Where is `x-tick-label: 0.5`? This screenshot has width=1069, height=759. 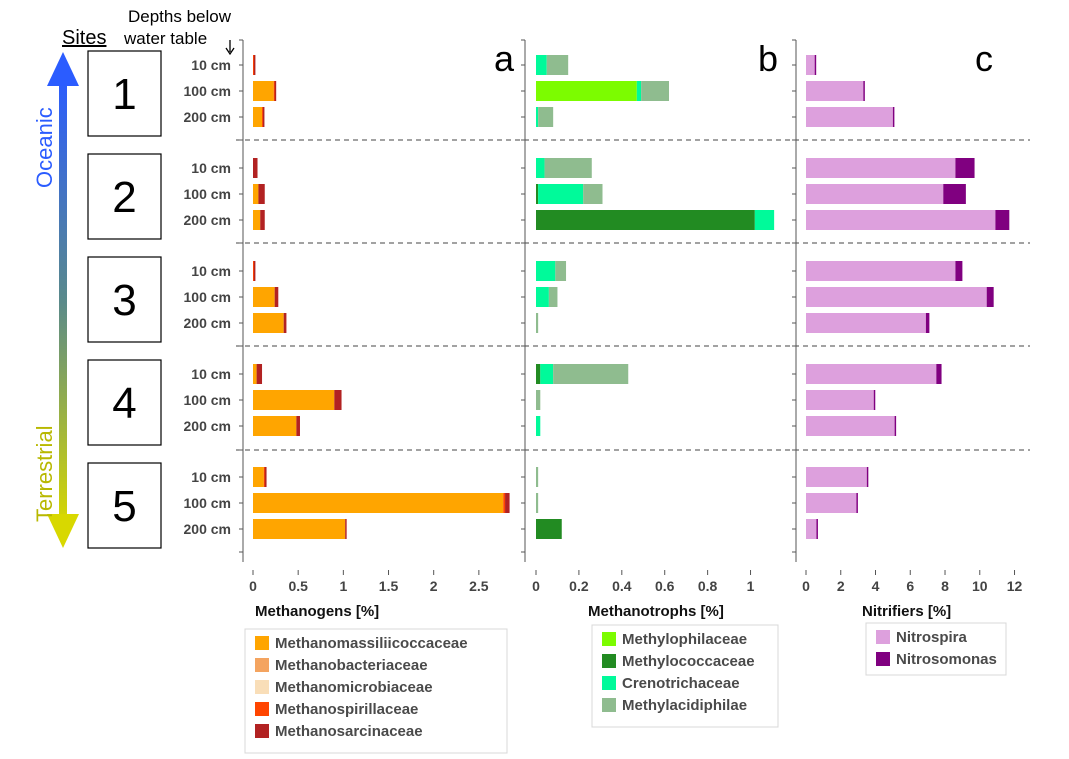 x-tick-label: 0.5 is located at coordinates (298, 586).